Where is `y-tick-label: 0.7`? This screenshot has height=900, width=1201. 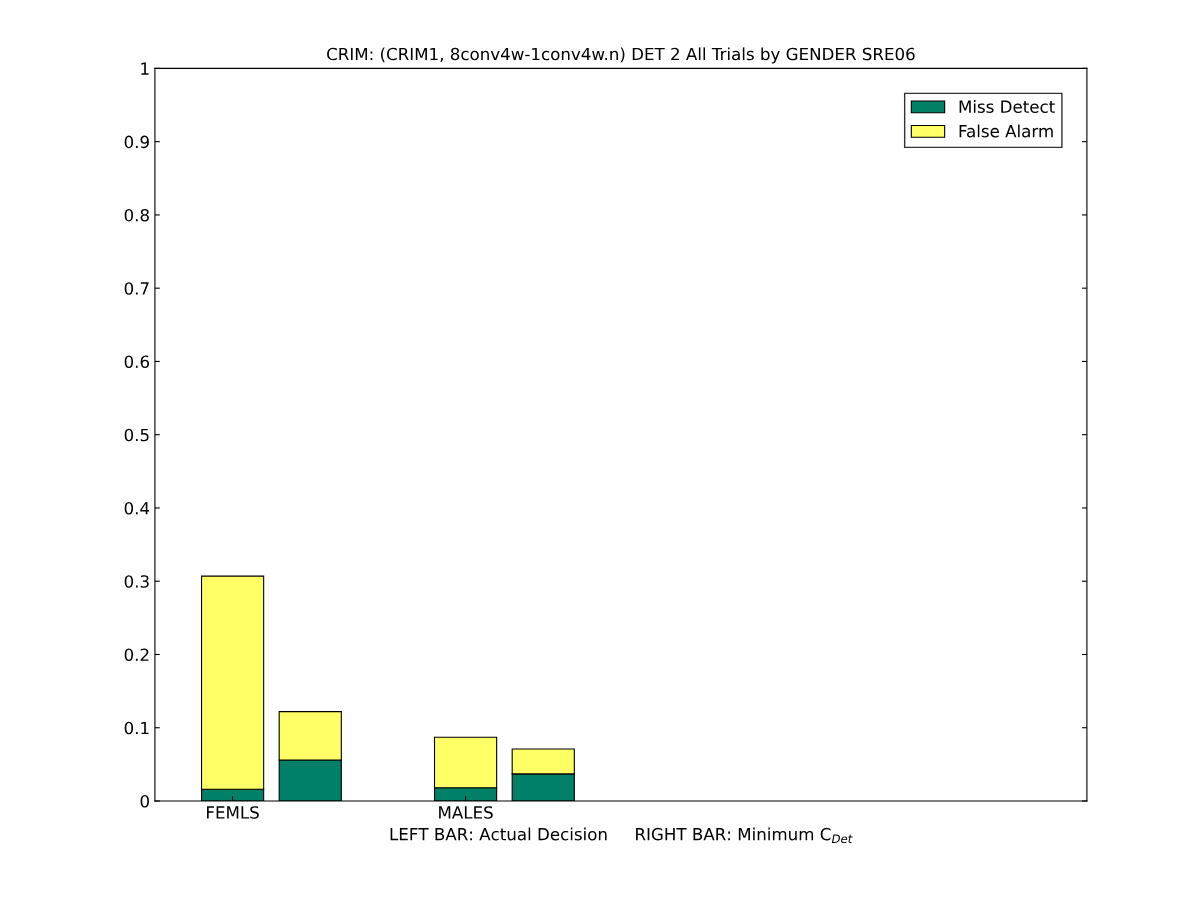 y-tick-label: 0.7 is located at coordinates (136, 288).